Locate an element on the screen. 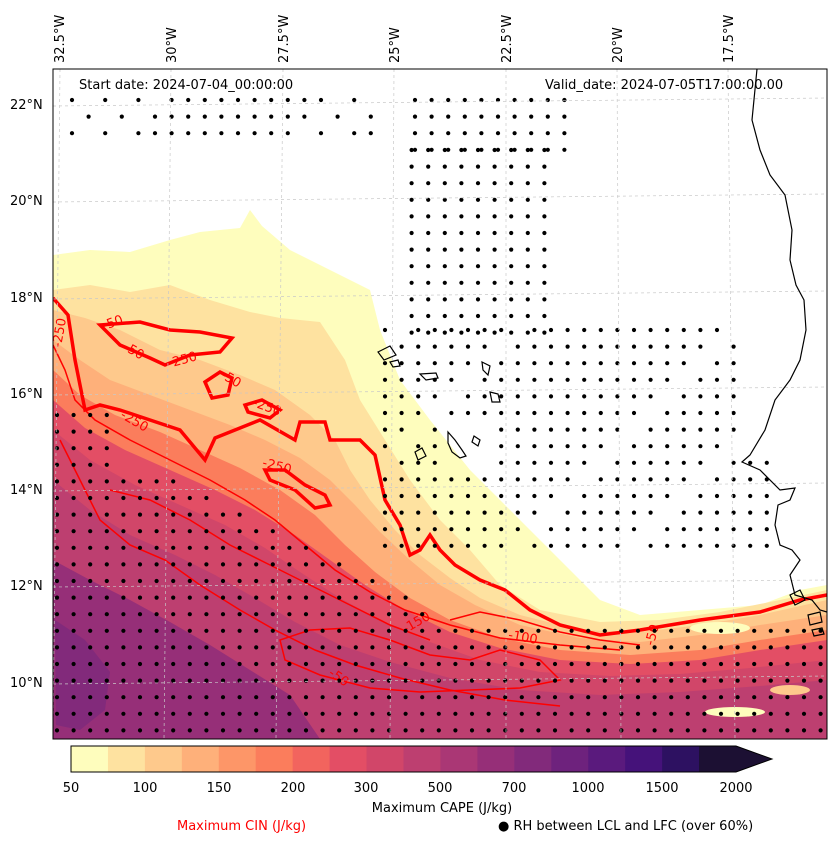  colorbar-swatch is located at coordinates (163, 759).